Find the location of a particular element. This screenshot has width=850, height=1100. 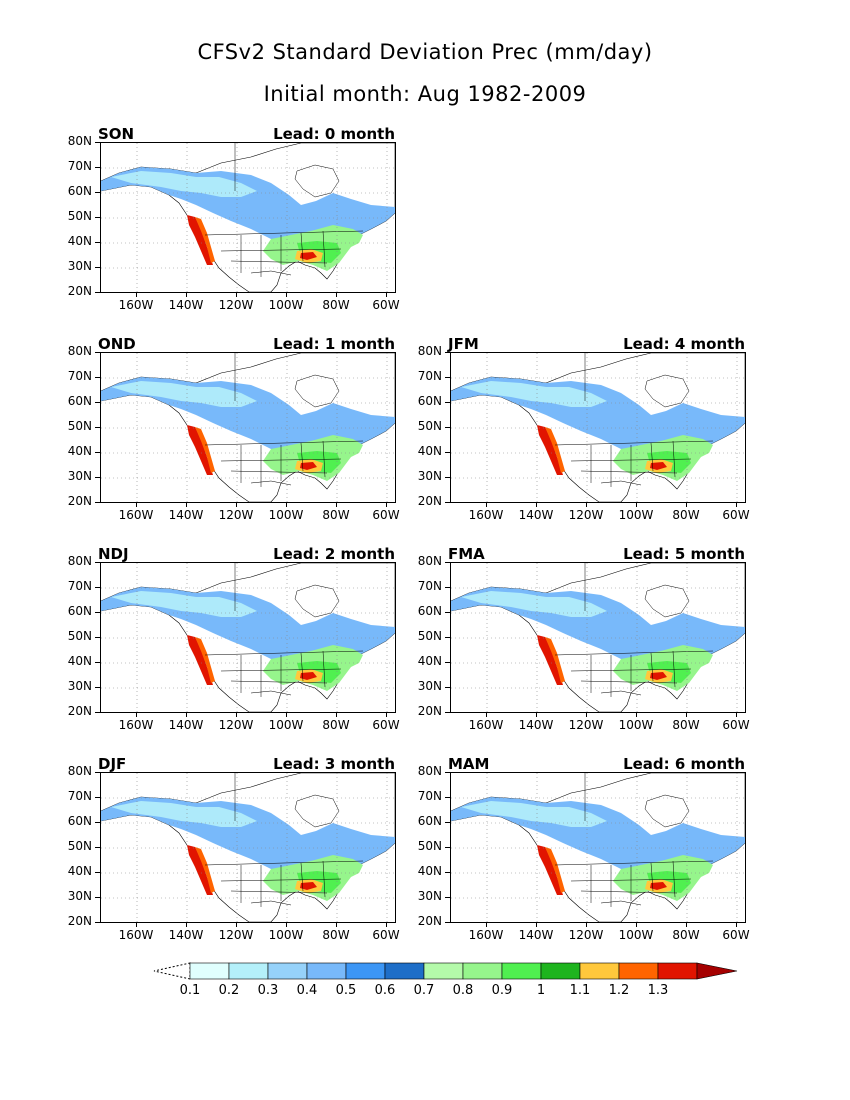

colorbar-level-label: 1.2 is located at coordinates (619, 990).